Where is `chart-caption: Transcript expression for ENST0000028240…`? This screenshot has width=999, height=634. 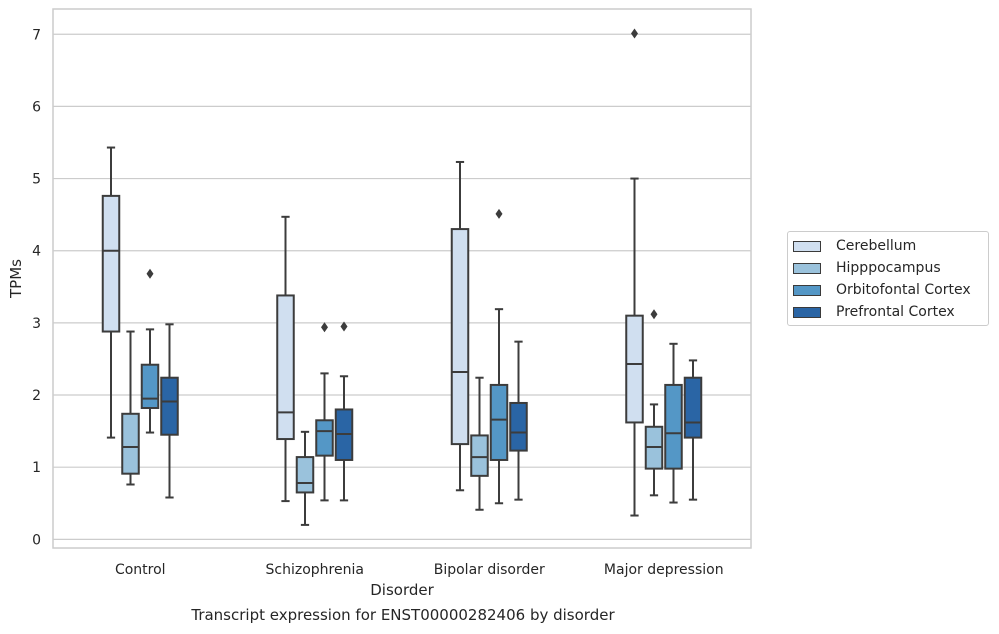 chart-caption: Transcript expression for ENST0000028240… is located at coordinates (403, 615).